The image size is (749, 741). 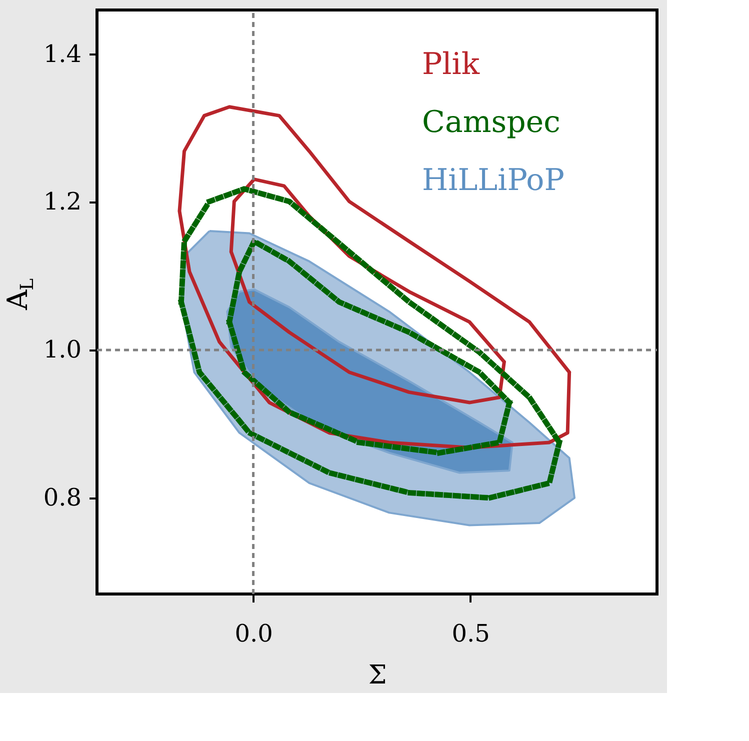 I want to click on text: HiLLiPoP, so click(x=493, y=180).